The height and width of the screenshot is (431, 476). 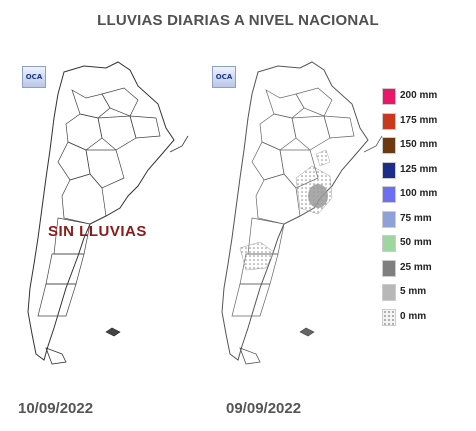 I want to click on rain-area-northeast, so click(x=323, y=158).